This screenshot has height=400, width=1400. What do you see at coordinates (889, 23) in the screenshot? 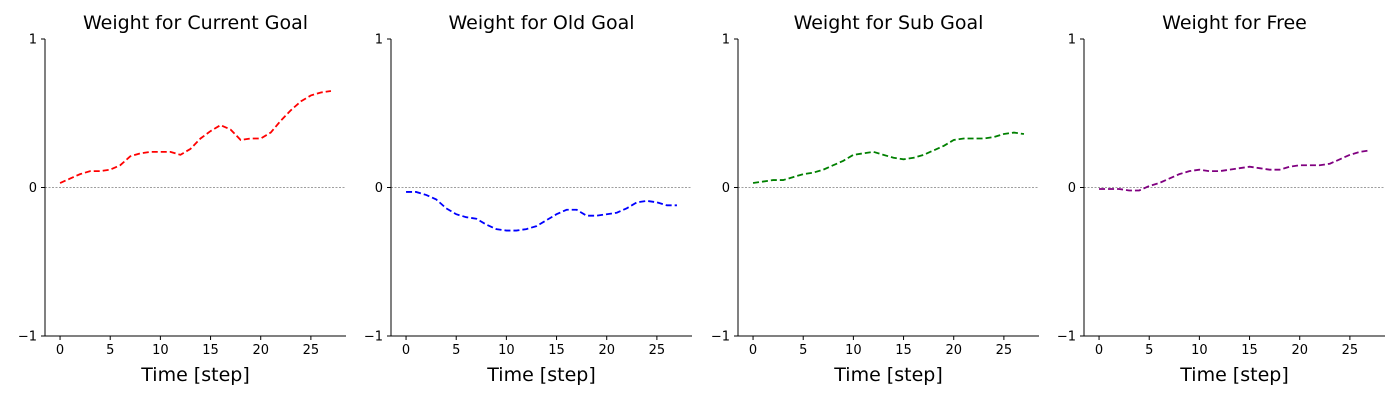
I see `chart-title: Weight for Sub Goal` at bounding box center [889, 23].